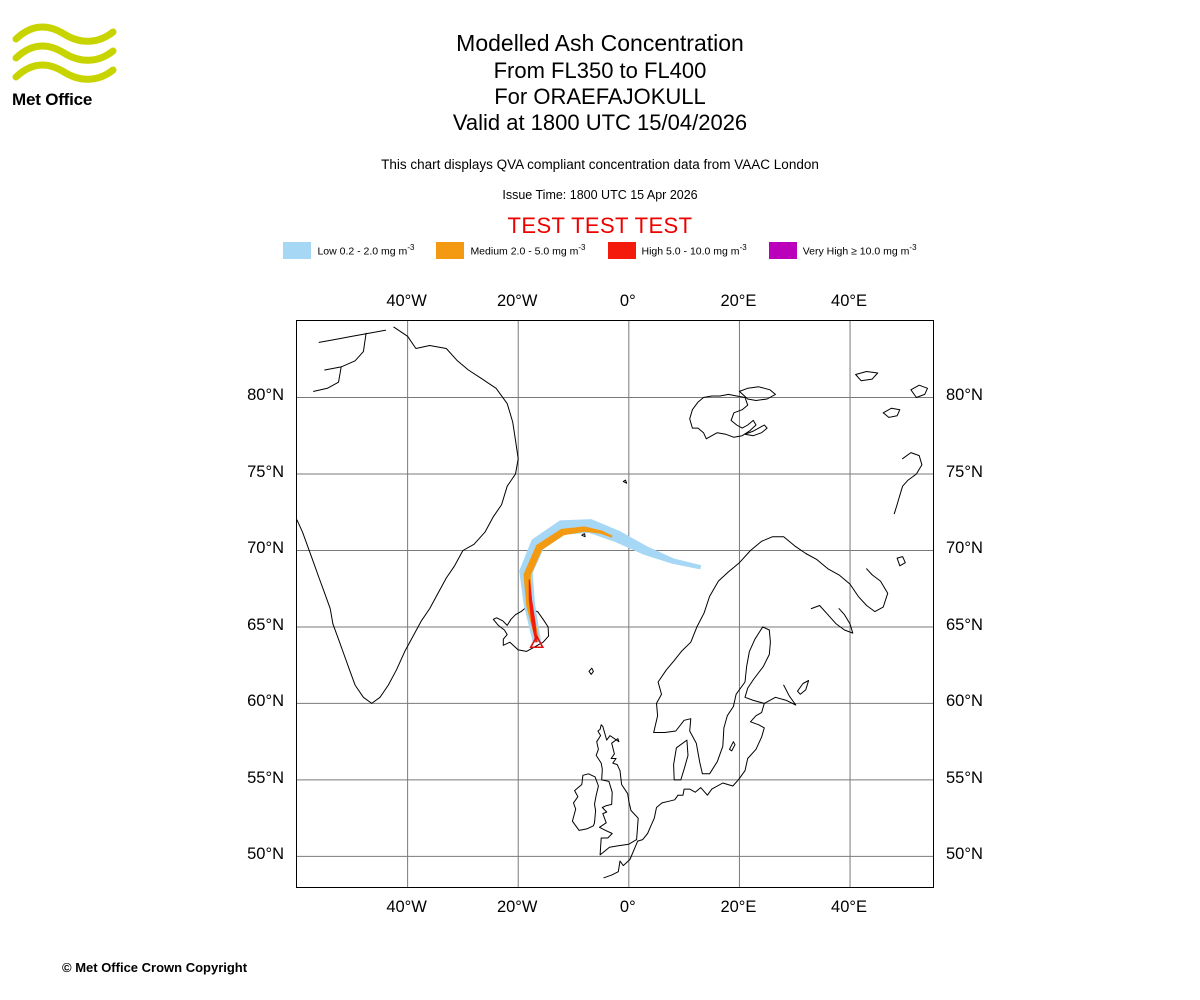 The image size is (1200, 1000). I want to click on legend-label-high: High 5.0 - 10.0 mg m-3, so click(694, 250).